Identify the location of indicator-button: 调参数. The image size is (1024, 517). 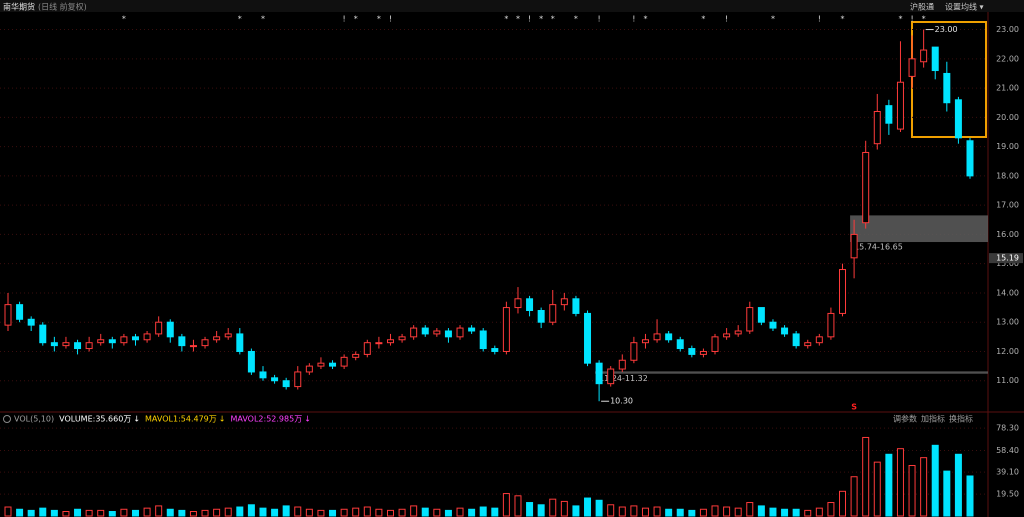
(905, 419).